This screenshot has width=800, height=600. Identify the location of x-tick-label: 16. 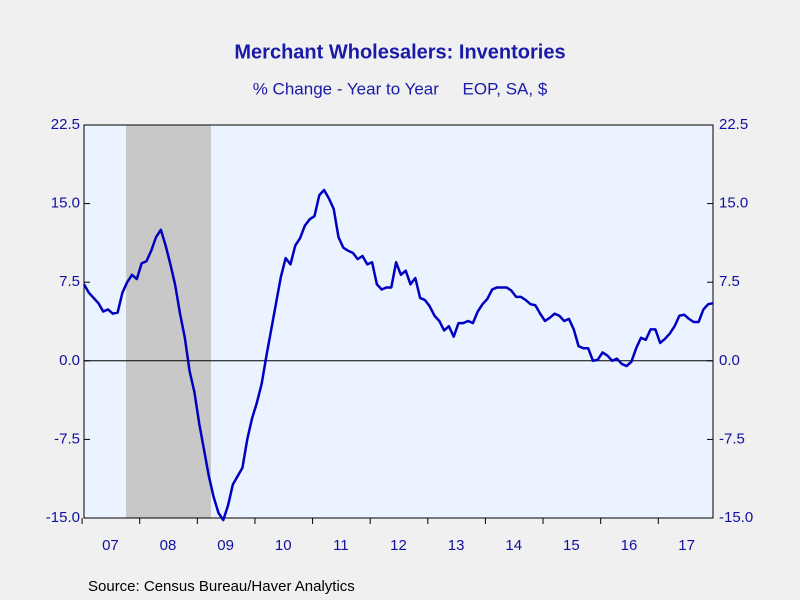
(629, 545).